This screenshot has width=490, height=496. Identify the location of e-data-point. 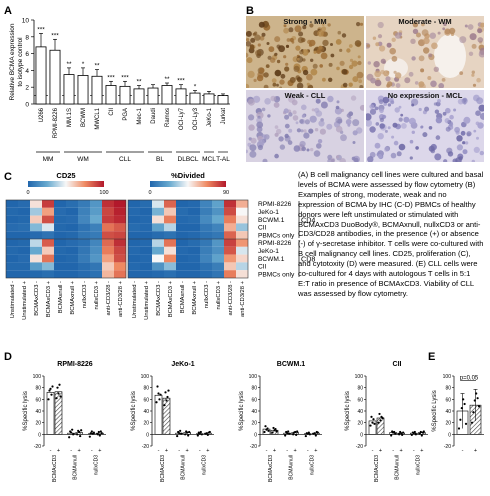
(474, 400).